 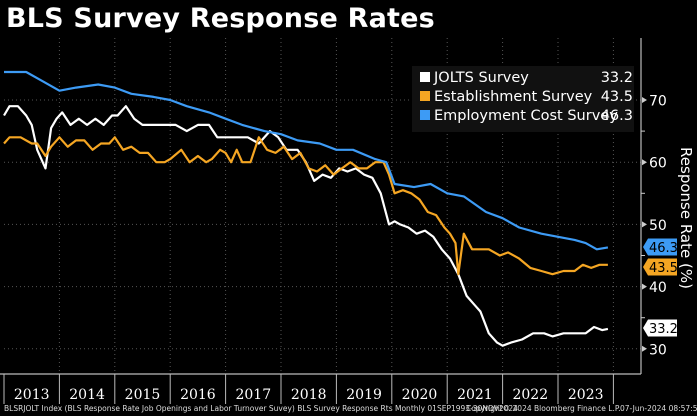 I want to click on footer-timestamp: 07-Jun-2024 08:57:55, so click(x=658, y=408).